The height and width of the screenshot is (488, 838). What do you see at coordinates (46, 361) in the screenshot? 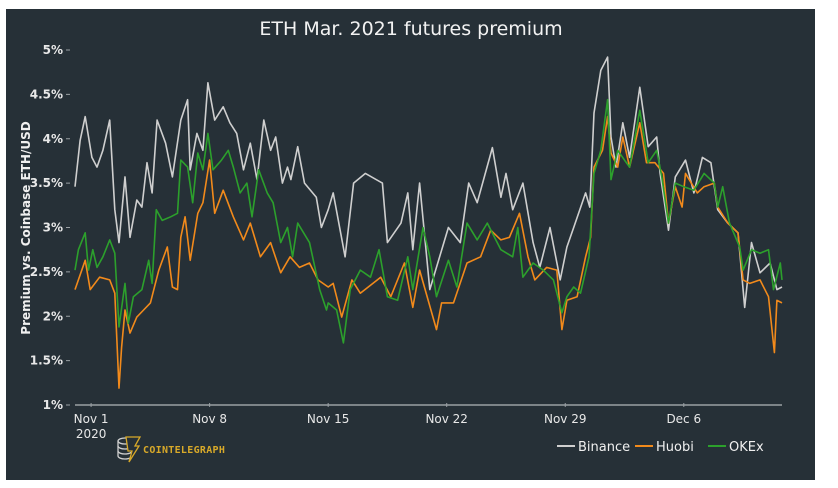
I see `y-tick-label: 1.5%` at bounding box center [46, 361].